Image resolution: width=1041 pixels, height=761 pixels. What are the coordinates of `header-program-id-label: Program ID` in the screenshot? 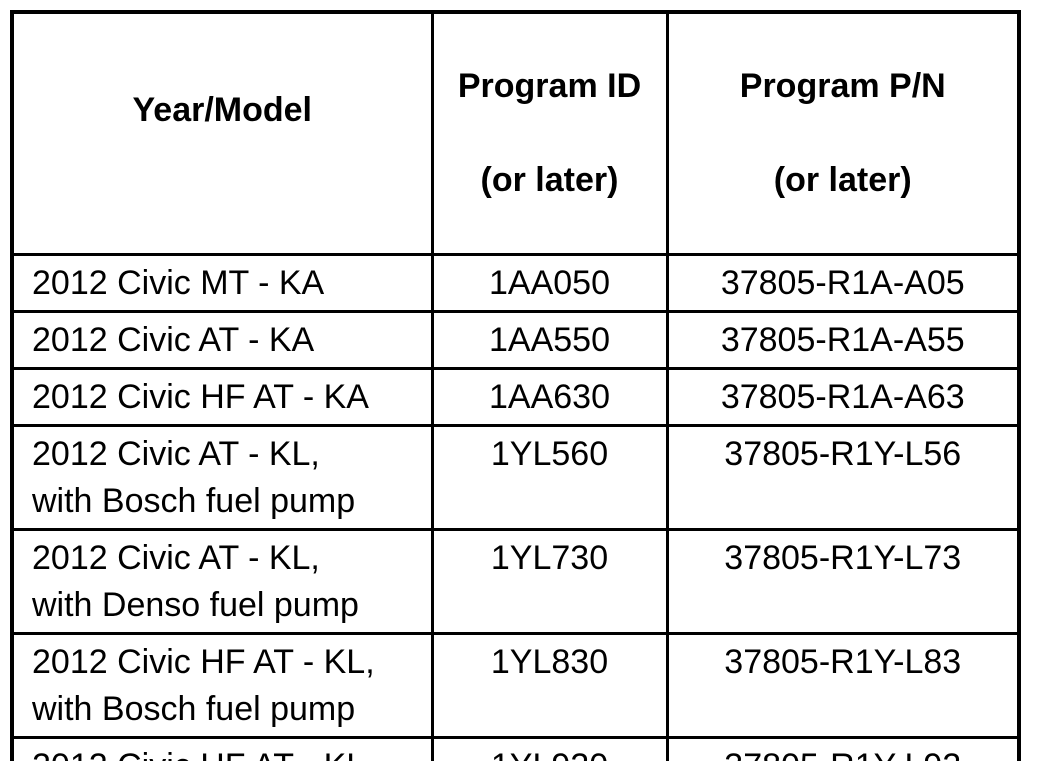 It's located at (549, 86).